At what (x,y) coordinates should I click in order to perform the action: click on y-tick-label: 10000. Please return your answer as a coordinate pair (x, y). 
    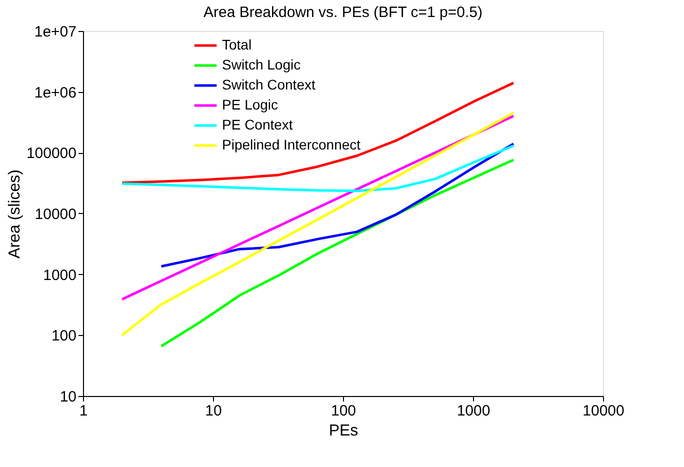
    Looking at the image, I should click on (55, 214).